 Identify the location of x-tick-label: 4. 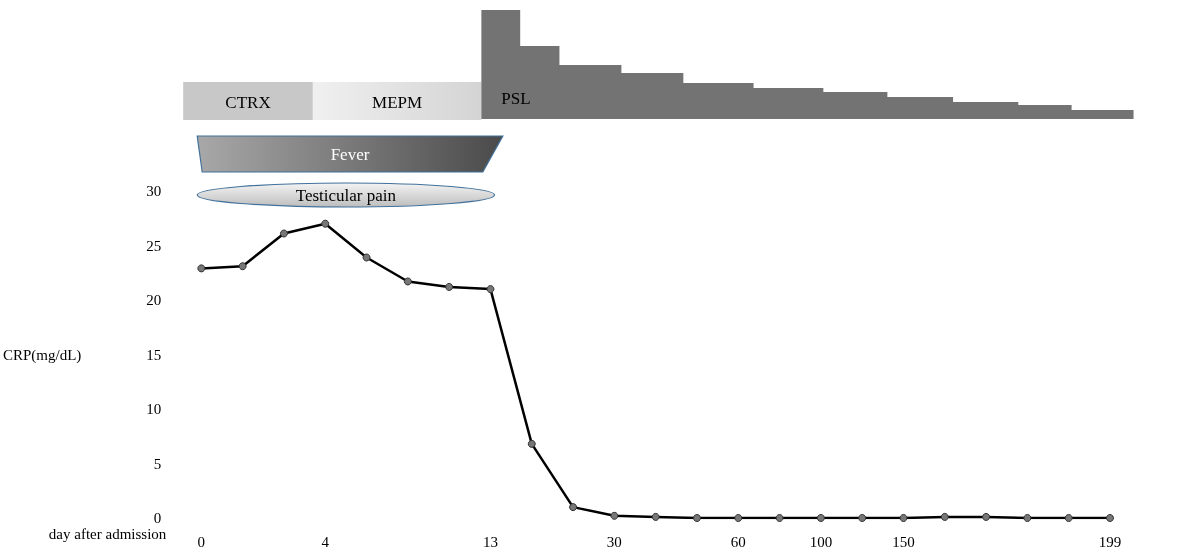
(325, 541).